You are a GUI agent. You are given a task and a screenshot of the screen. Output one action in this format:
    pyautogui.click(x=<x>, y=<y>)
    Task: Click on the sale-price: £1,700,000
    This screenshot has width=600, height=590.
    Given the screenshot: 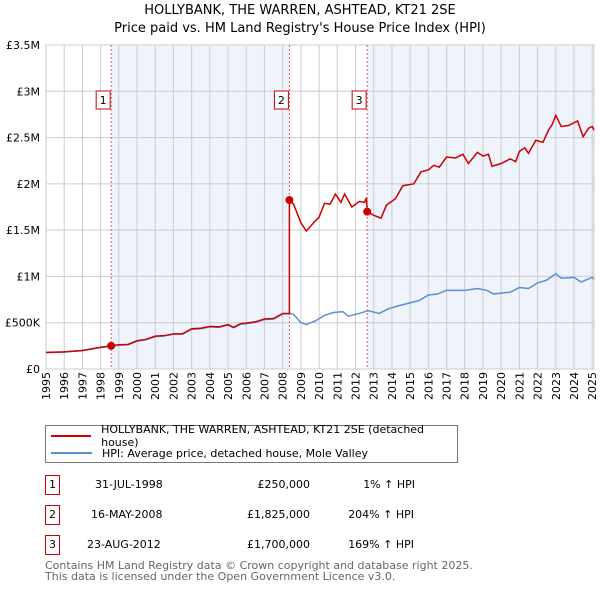 What is the action you would take?
    pyautogui.click(x=278, y=544)
    